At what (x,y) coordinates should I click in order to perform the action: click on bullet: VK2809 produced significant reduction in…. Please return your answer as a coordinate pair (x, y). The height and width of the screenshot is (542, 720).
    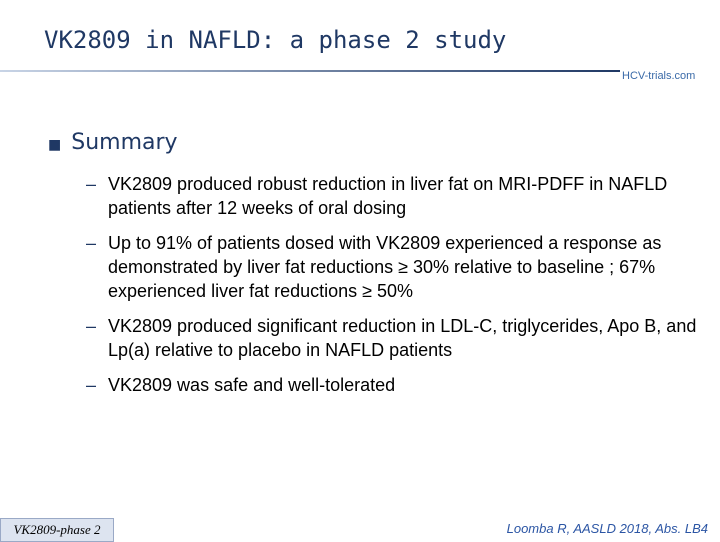
    Looking at the image, I should click on (396, 338).